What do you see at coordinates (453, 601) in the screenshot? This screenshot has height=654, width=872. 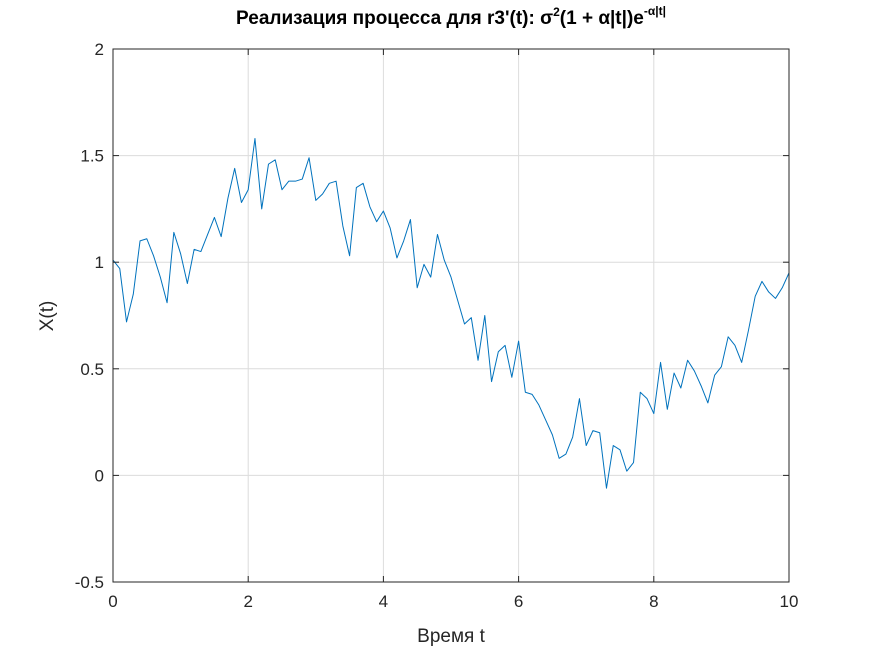 I see `x-tick-labels: 0 2 4 6 8 10` at bounding box center [453, 601].